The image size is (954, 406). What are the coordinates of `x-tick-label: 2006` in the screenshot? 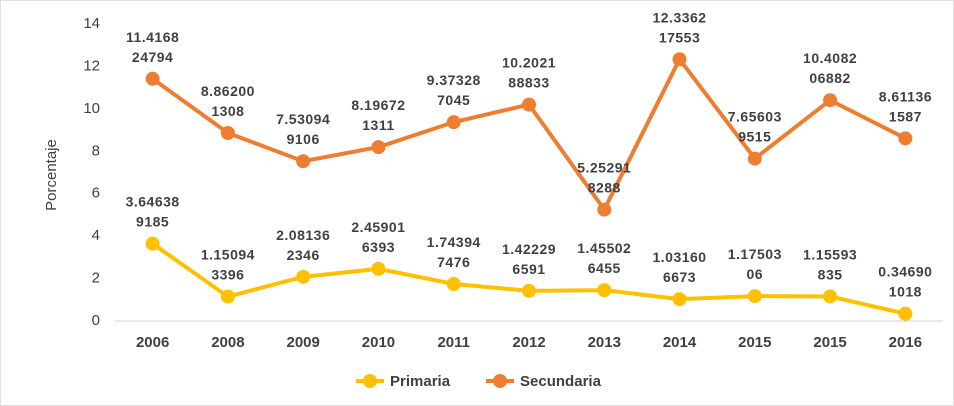 It's located at (152, 342).